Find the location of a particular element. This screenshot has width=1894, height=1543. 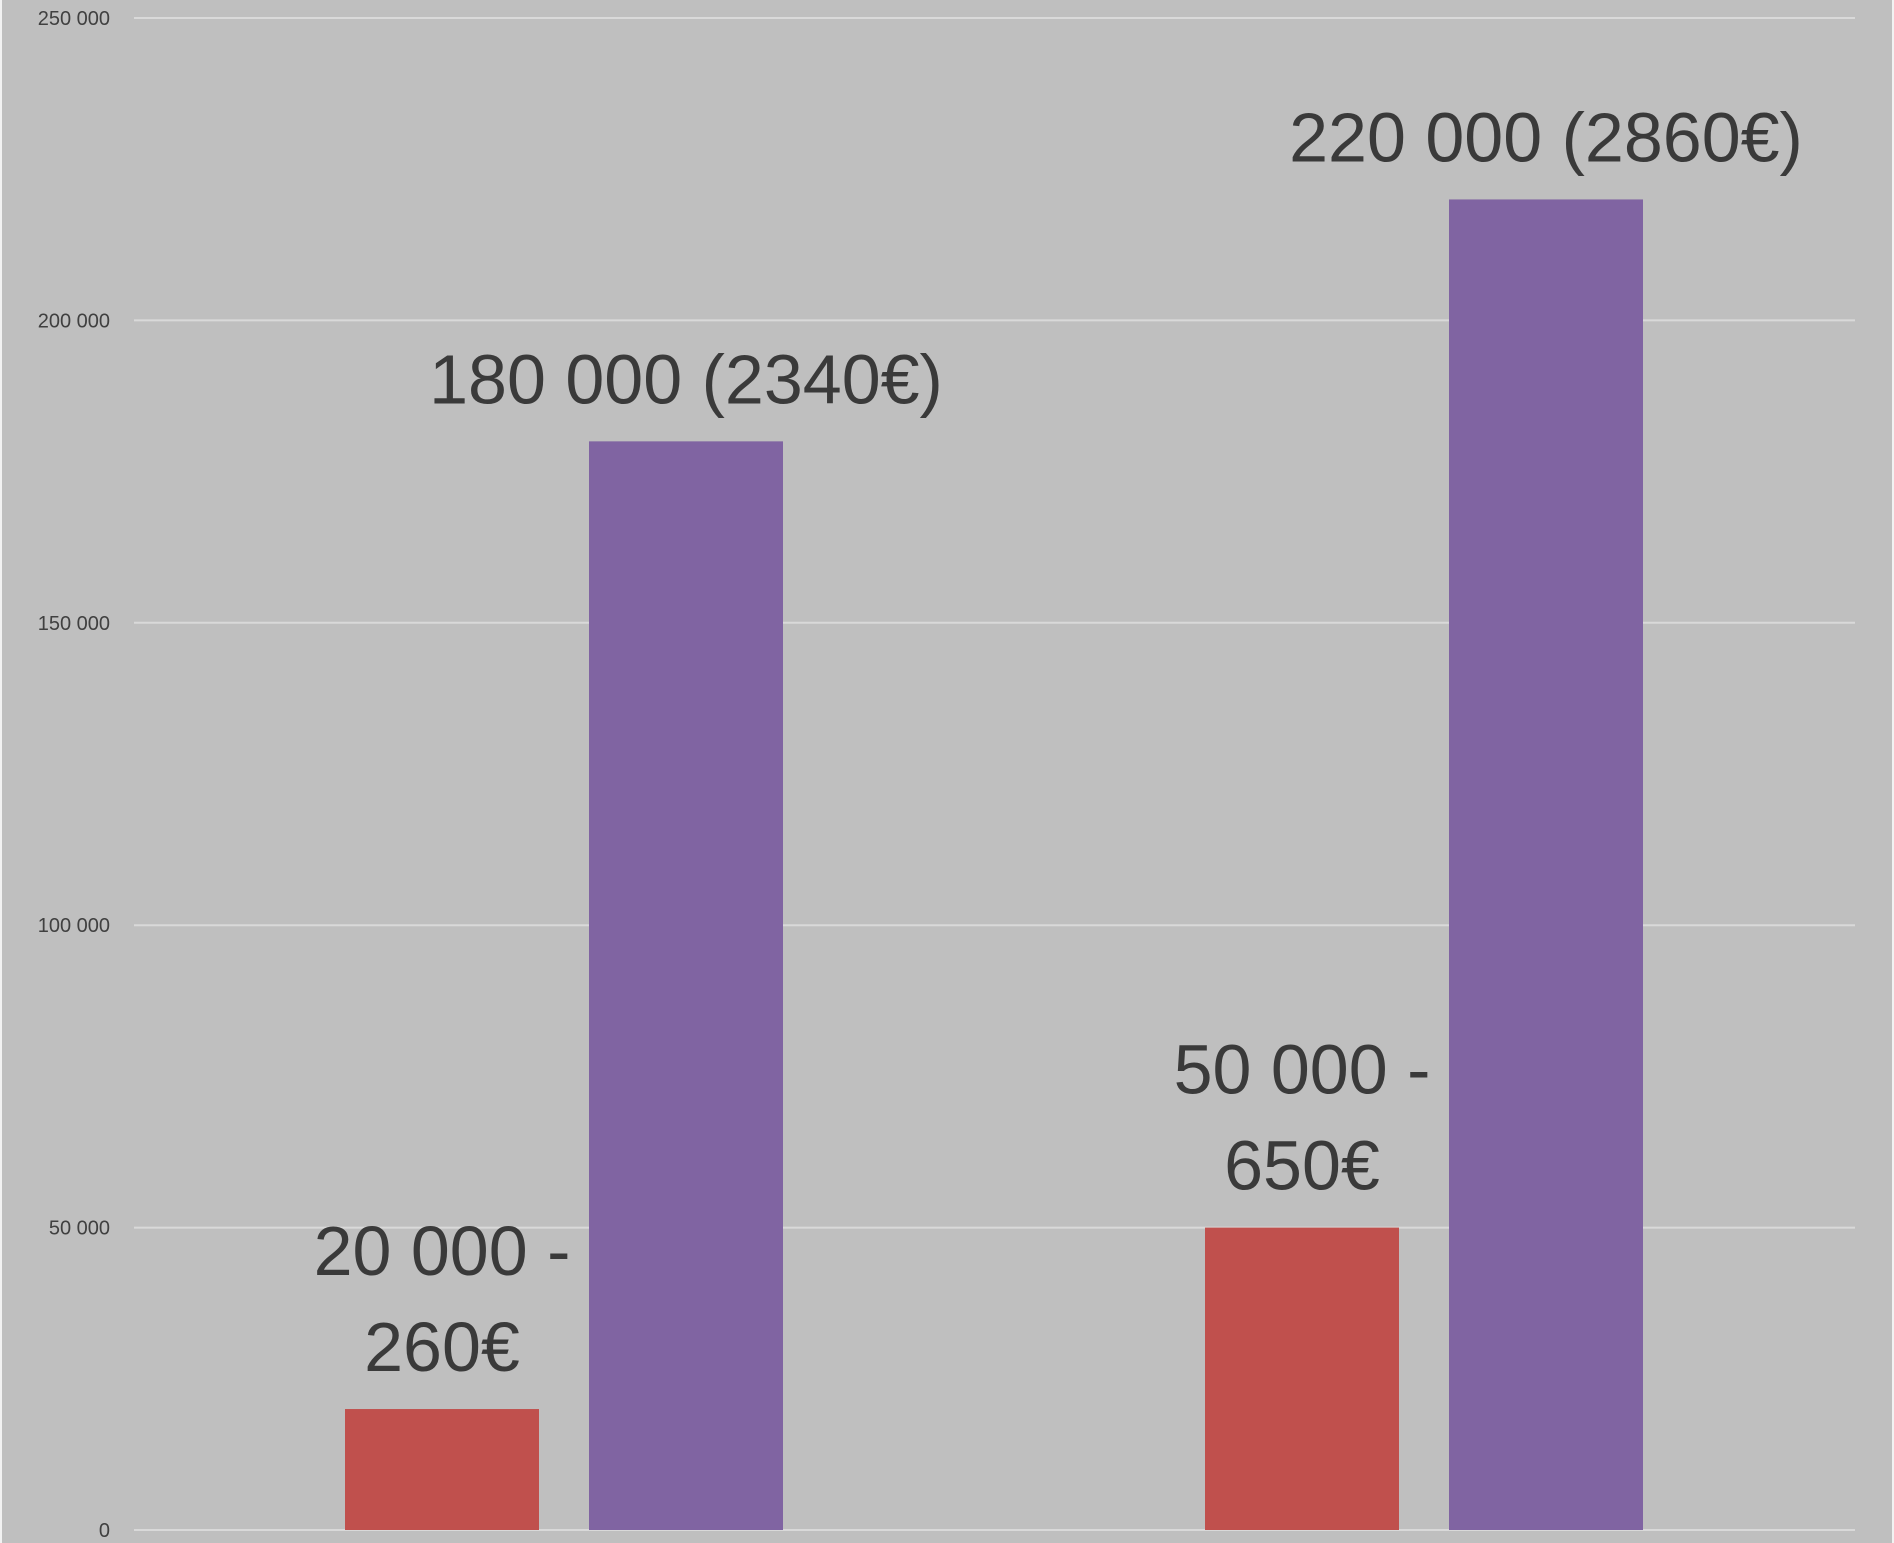

data-label: 50 000 - is located at coordinates (1302, 1070).